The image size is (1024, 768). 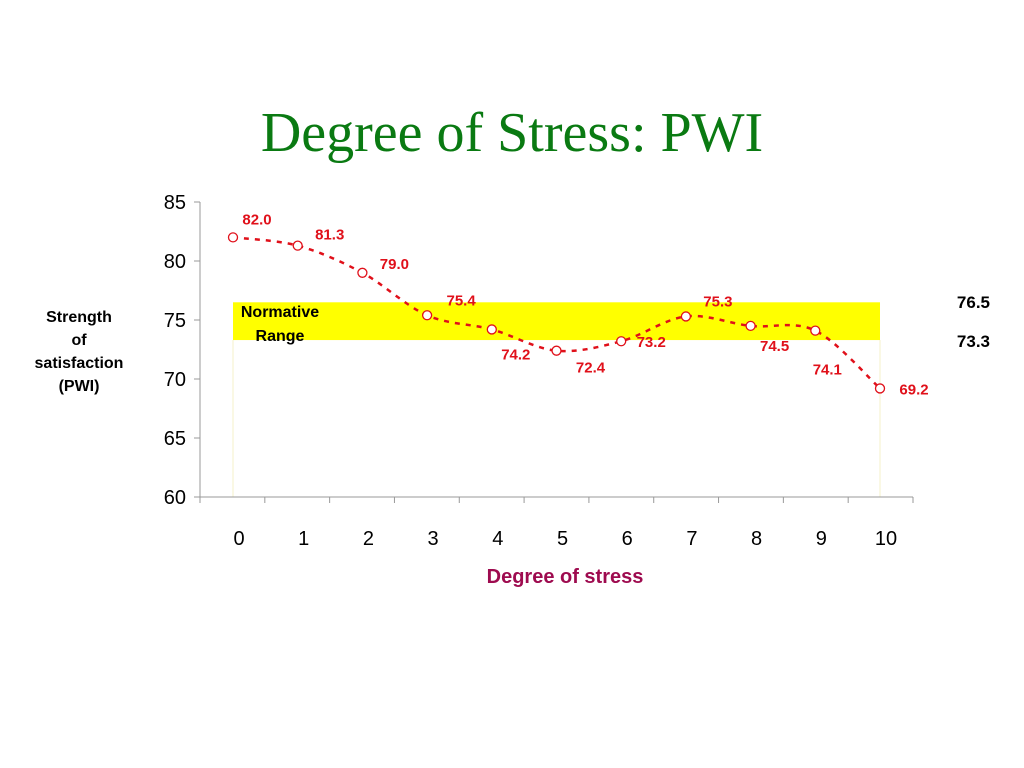 I want to click on data-label: 75.3, so click(x=717, y=301).